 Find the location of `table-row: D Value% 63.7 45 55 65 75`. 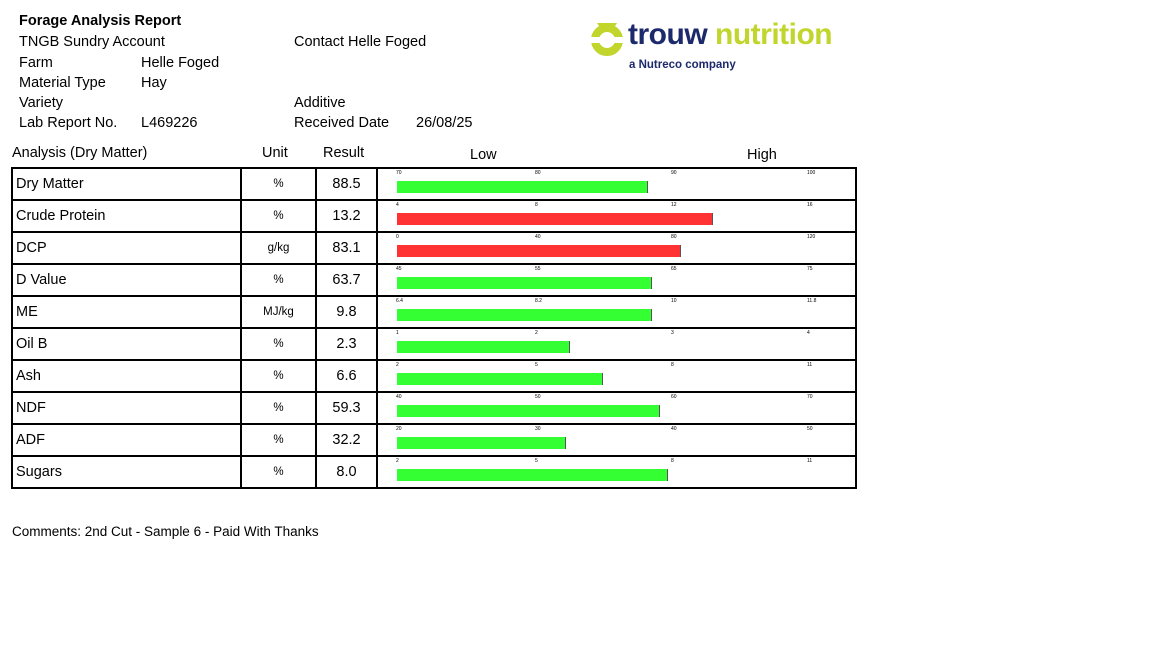

table-row: D Value% 63.7 45 55 65 75 is located at coordinates (434, 279).